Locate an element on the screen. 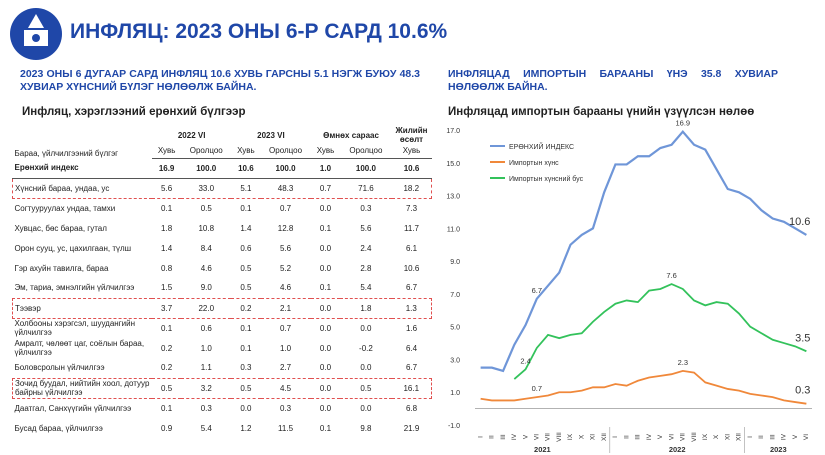  y-tick-label: 1.0 is located at coordinates (455, 393).